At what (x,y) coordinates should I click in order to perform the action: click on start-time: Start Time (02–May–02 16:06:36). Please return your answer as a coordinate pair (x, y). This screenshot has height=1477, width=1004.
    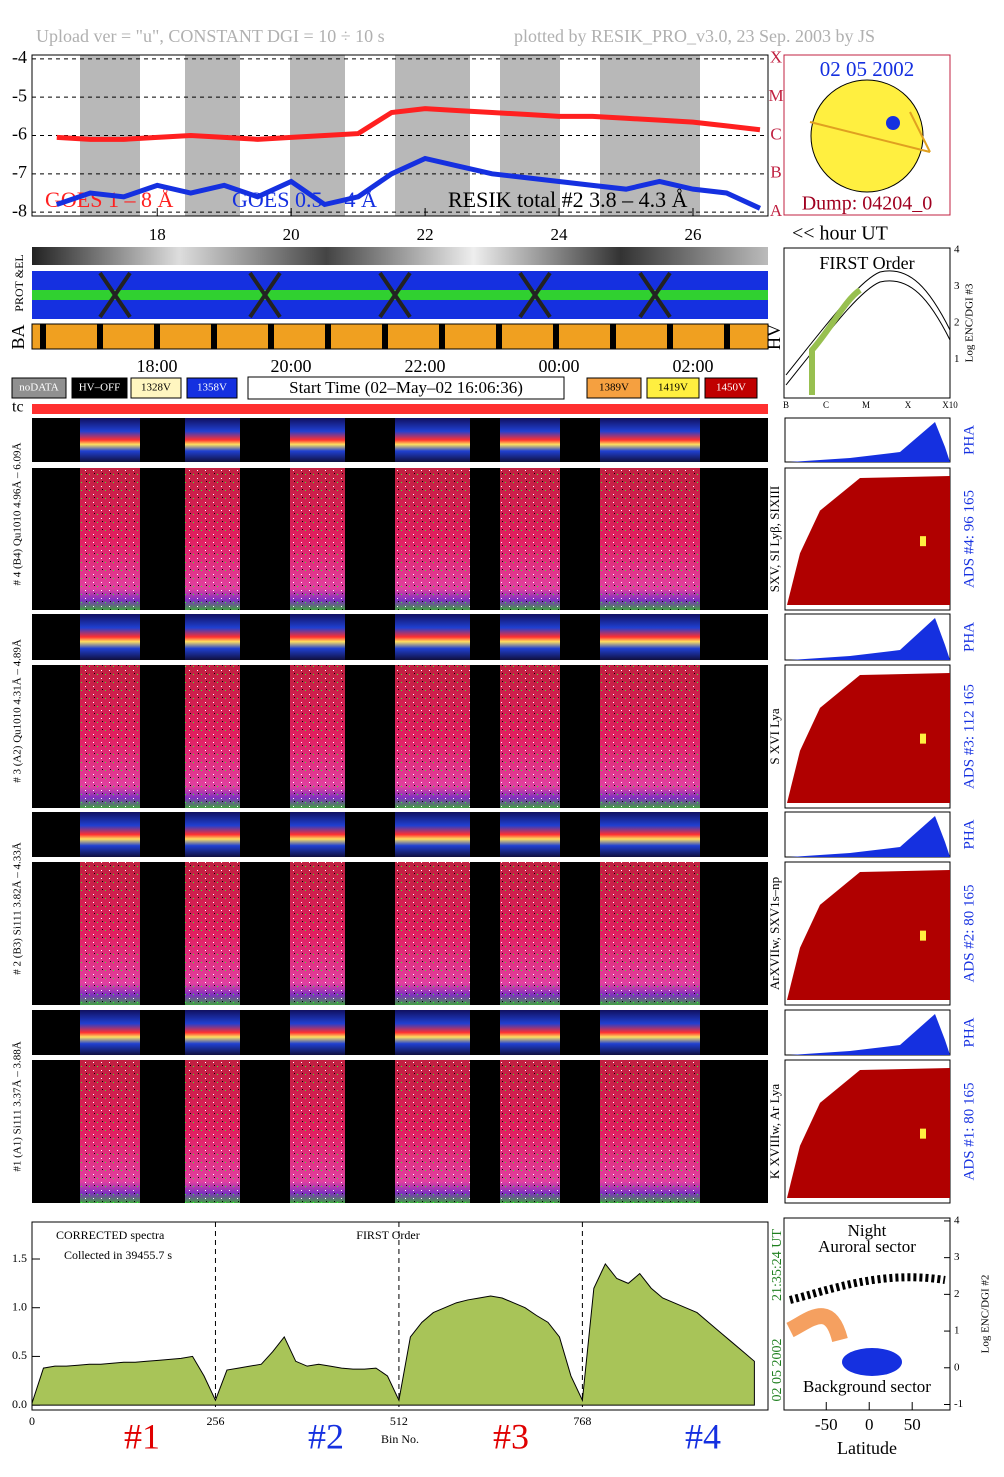
    Looking at the image, I should click on (406, 387).